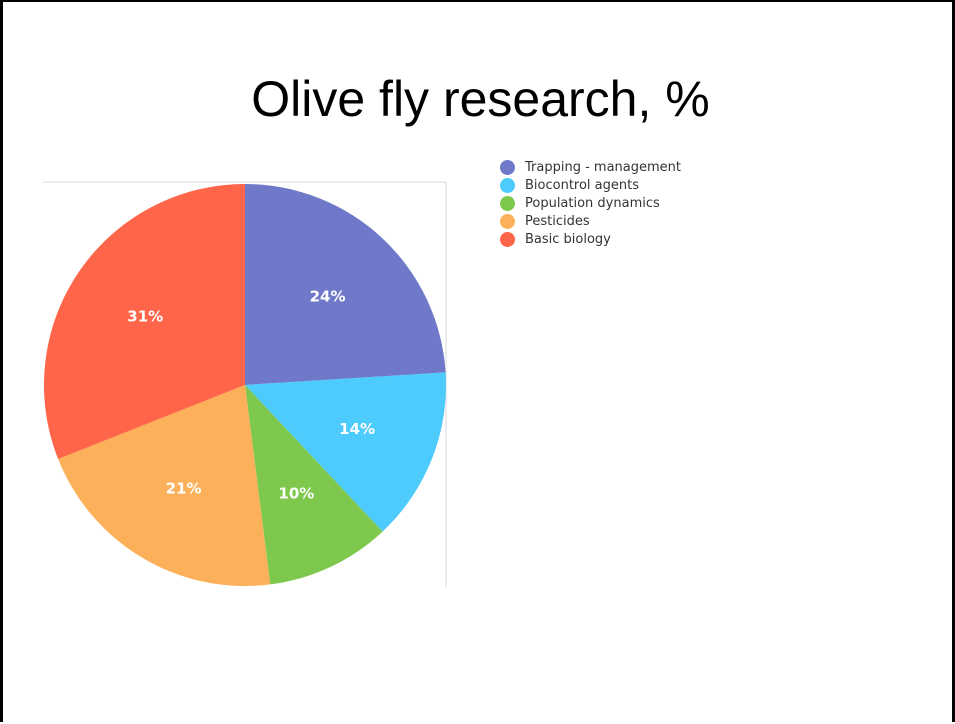 The height and width of the screenshot is (724, 955). Describe the element at coordinates (603, 167) in the screenshot. I see `legend-label: Trapping - management` at that location.